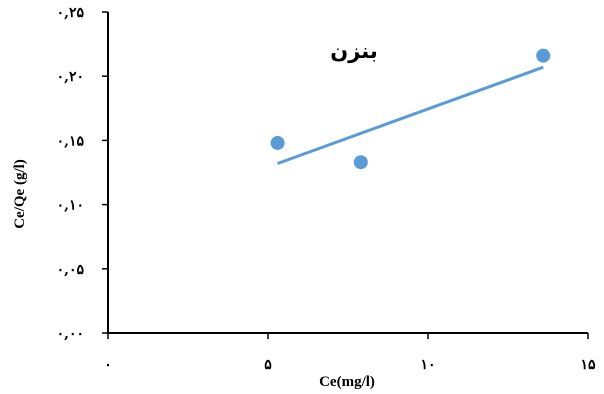  What do you see at coordinates (108, 365) in the screenshot?
I see `x-tick-label: ۰` at bounding box center [108, 365].